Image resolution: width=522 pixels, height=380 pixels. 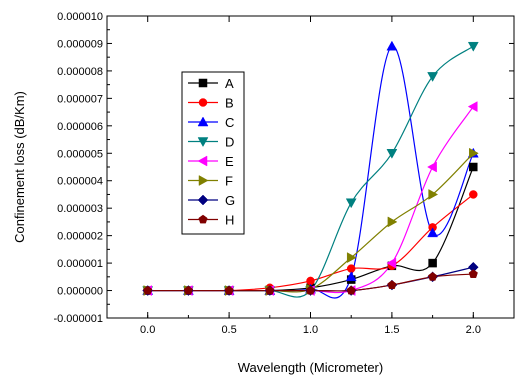 I want to click on y-tick-label: 0.000002, so click(x=80, y=237).